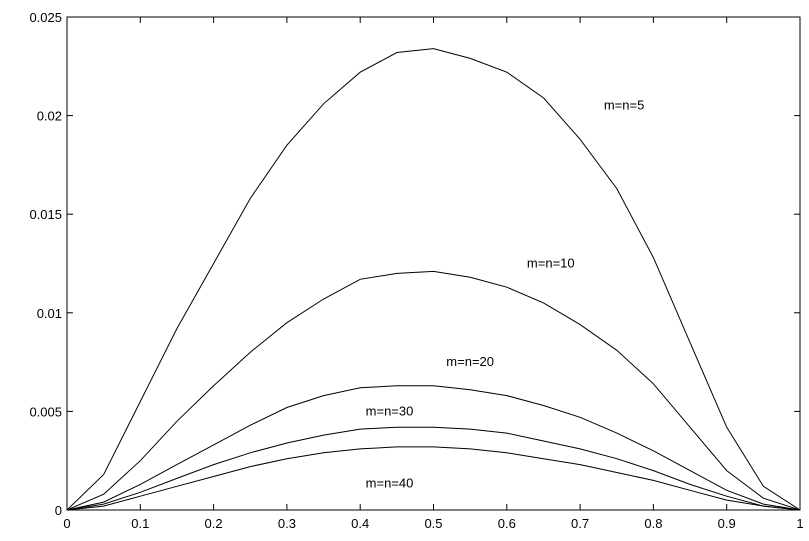 This screenshot has height=541, width=809. Describe the element at coordinates (287, 523) in the screenshot. I see `x-tick-label: 0.3` at that location.